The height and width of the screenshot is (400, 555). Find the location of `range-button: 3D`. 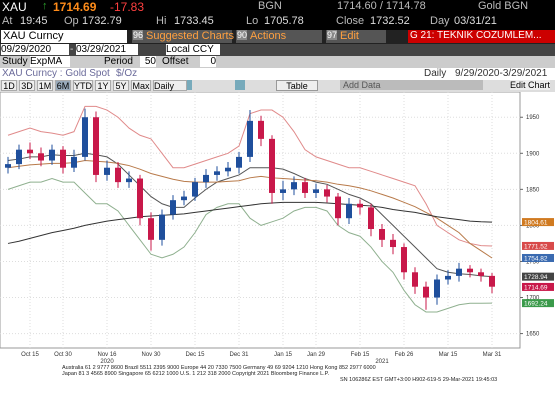

range-button: 3D is located at coordinates (27, 85).